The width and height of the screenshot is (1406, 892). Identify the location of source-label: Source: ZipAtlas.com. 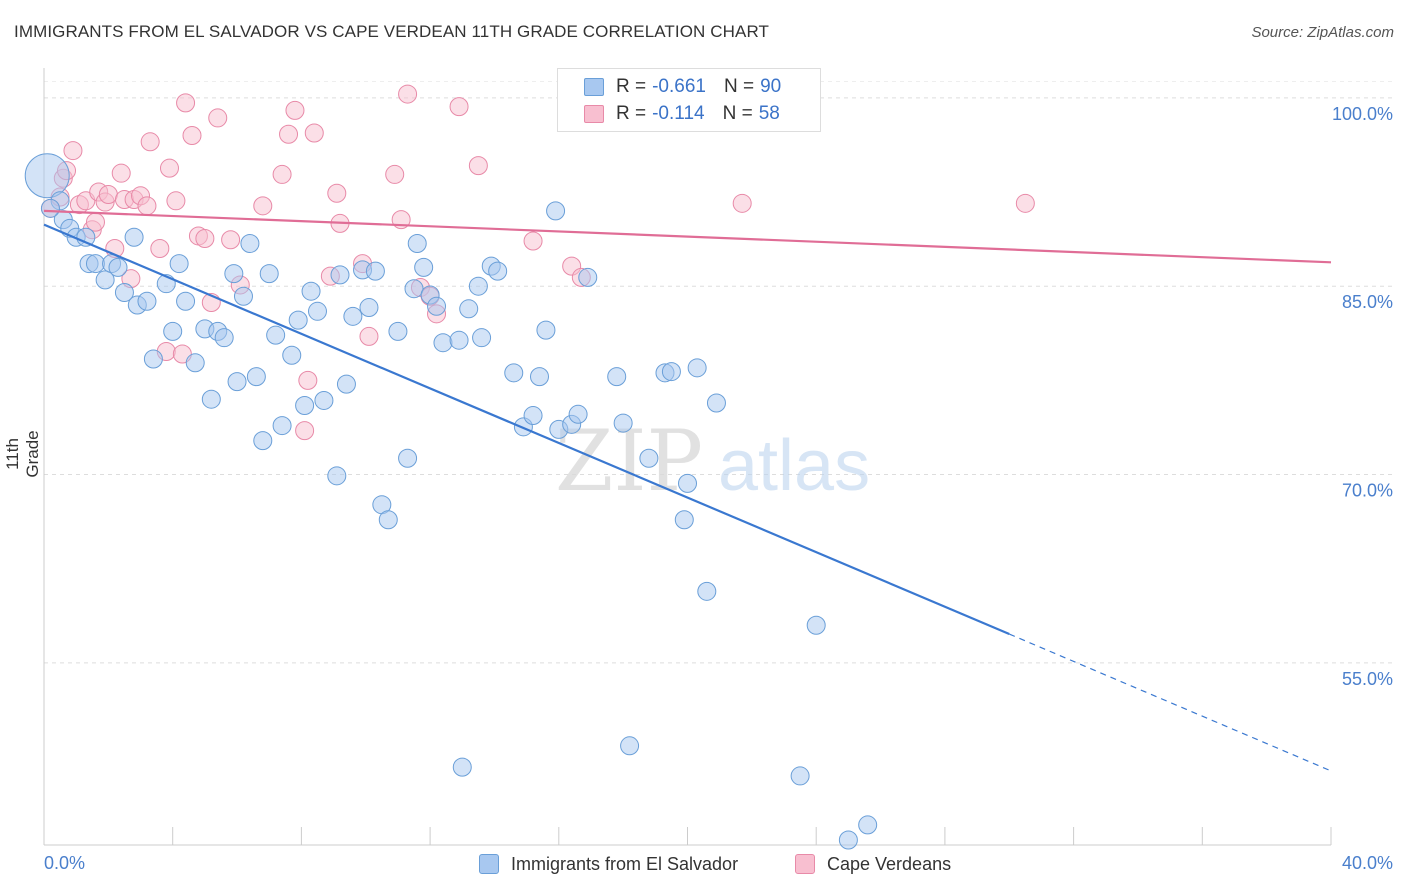
(1322, 32).